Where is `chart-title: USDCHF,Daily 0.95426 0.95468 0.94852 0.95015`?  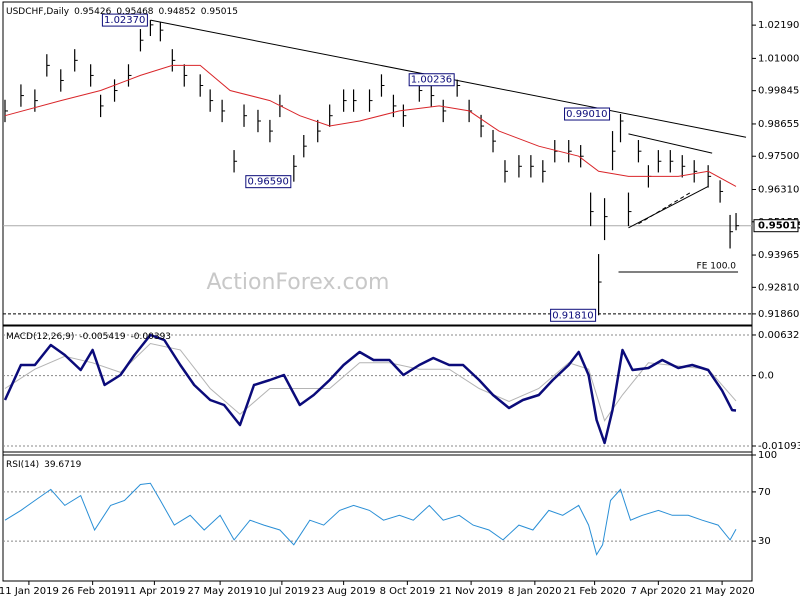 chart-title: USDCHF,Daily 0.95426 0.95468 0.94852 0.95015 is located at coordinates (122, 12).